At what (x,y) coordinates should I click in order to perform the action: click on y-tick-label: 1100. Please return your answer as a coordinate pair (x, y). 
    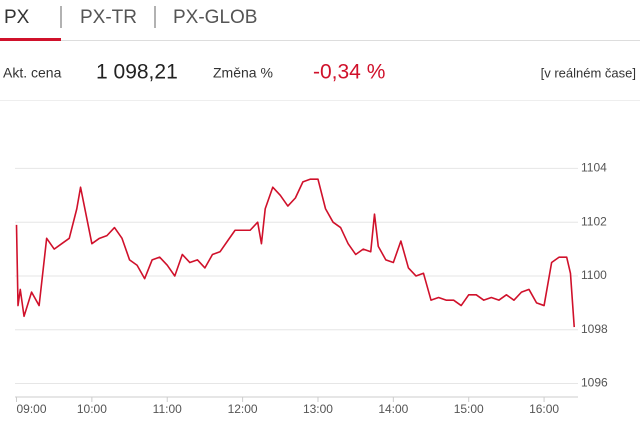
    Looking at the image, I should click on (594, 275).